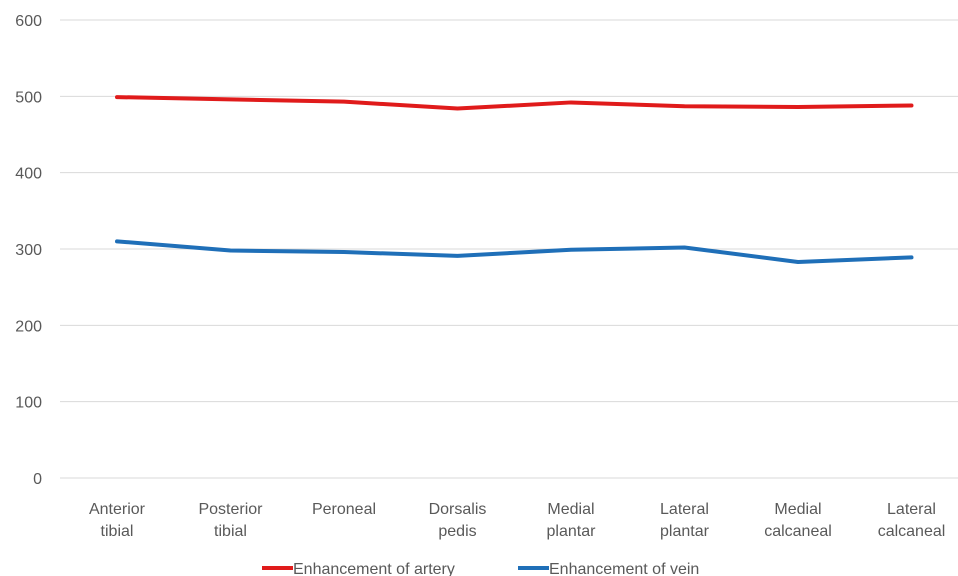  What do you see at coordinates (117, 509) in the screenshot?
I see `x-tick-label-line: Anterior` at bounding box center [117, 509].